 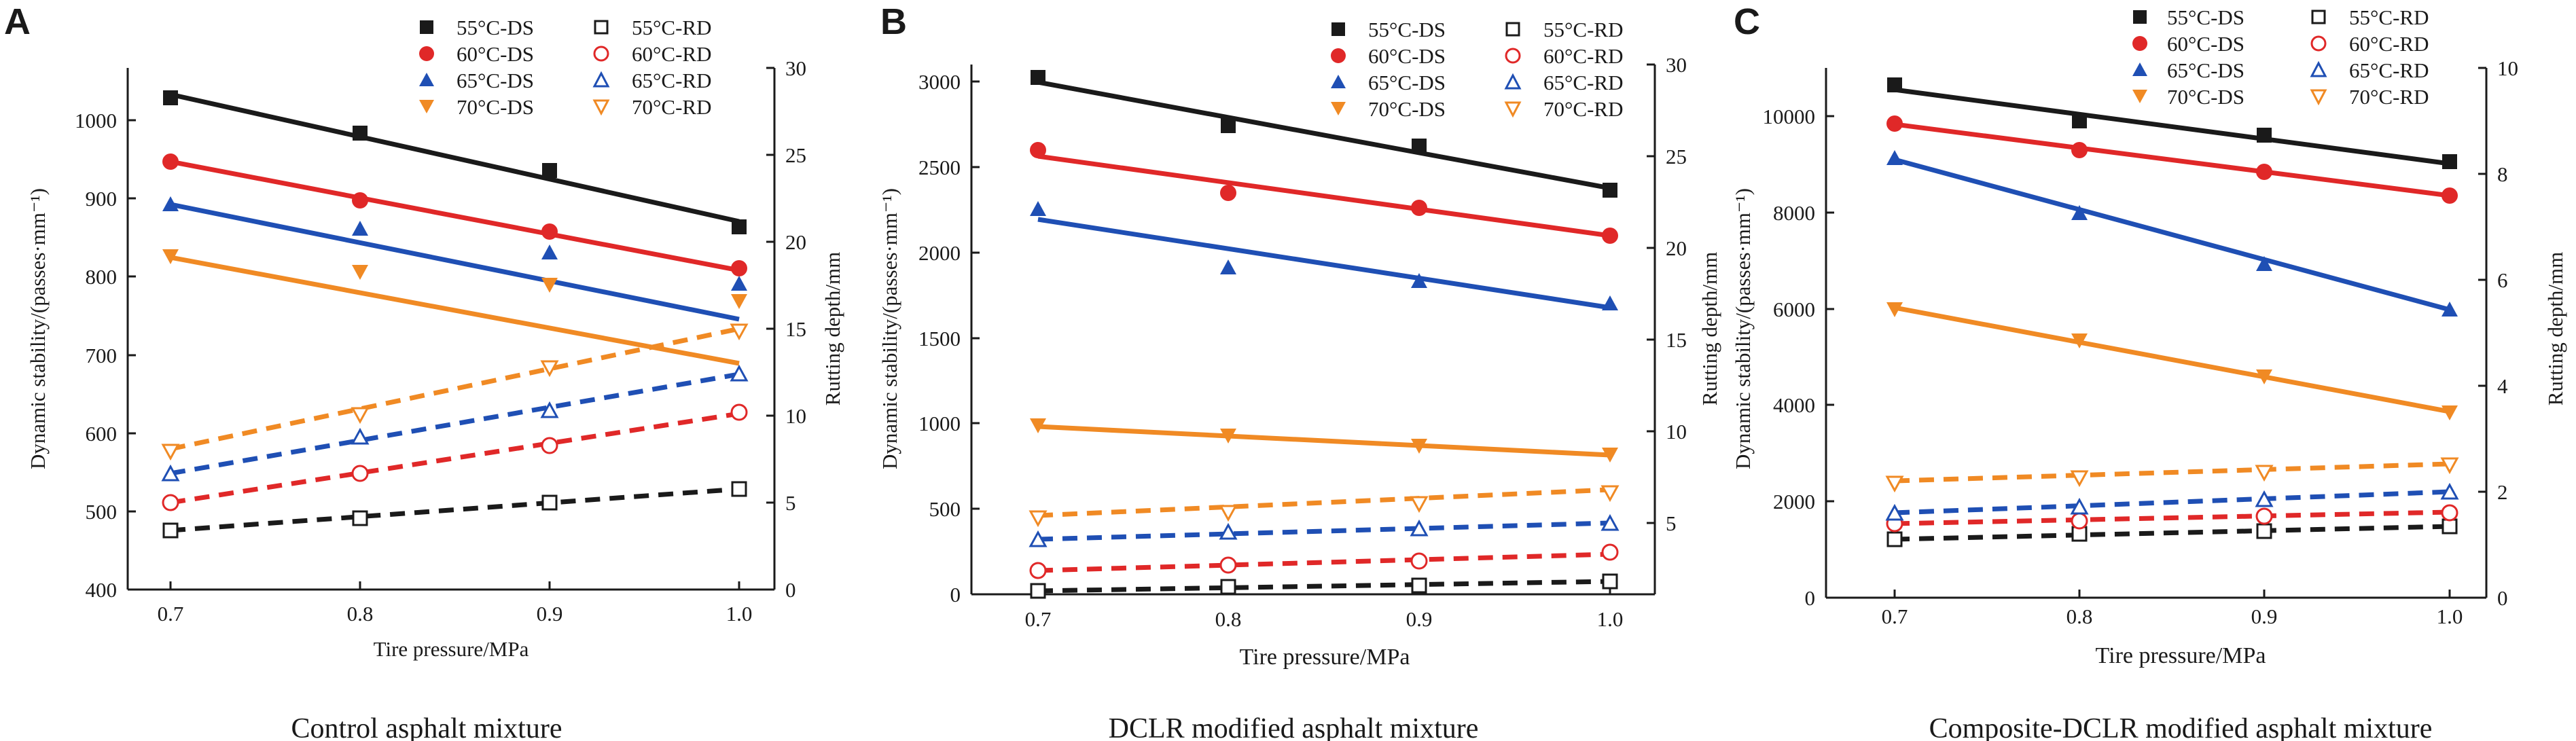 I want to click on y-tick-label: 400, so click(x=102, y=590).